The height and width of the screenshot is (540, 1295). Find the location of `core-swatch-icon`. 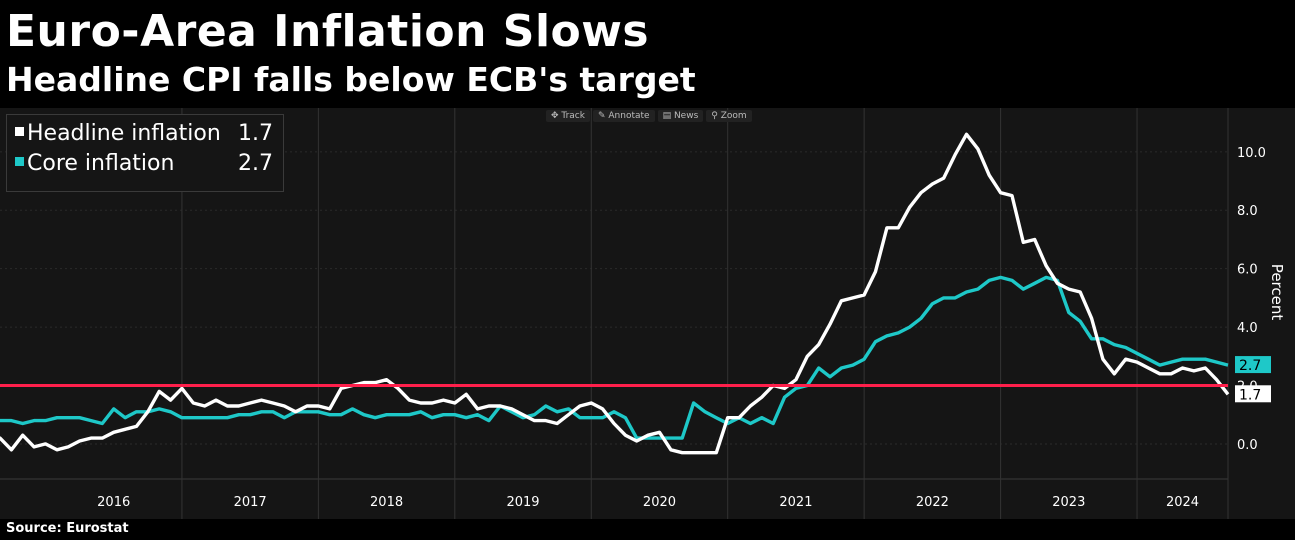

core-swatch-icon is located at coordinates (19, 161).